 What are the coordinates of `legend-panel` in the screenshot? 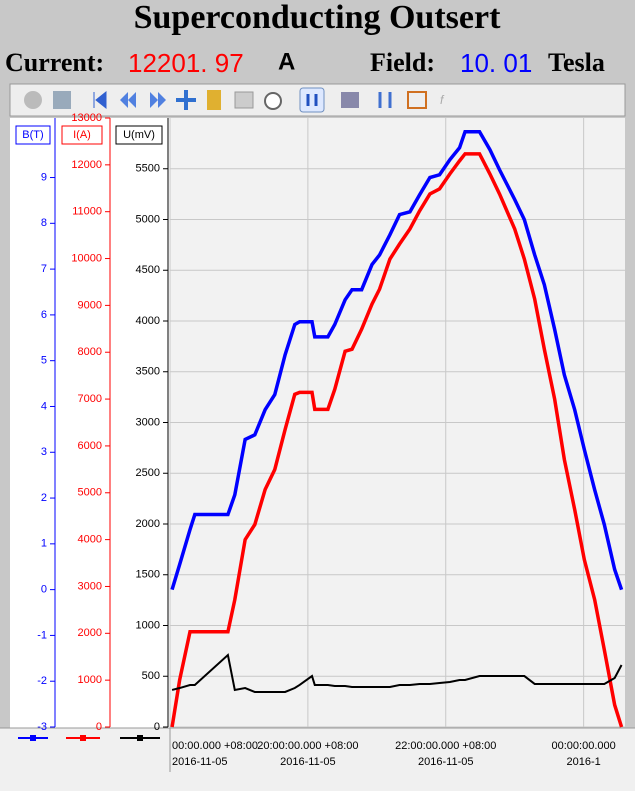 It's located at (317, 759).